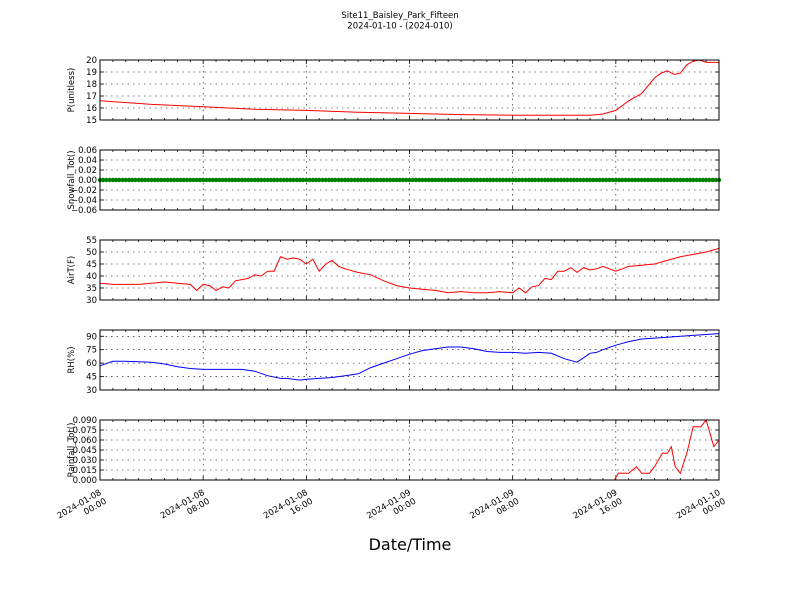  I want to click on y-tick-label: −0.06, so click(84, 211).